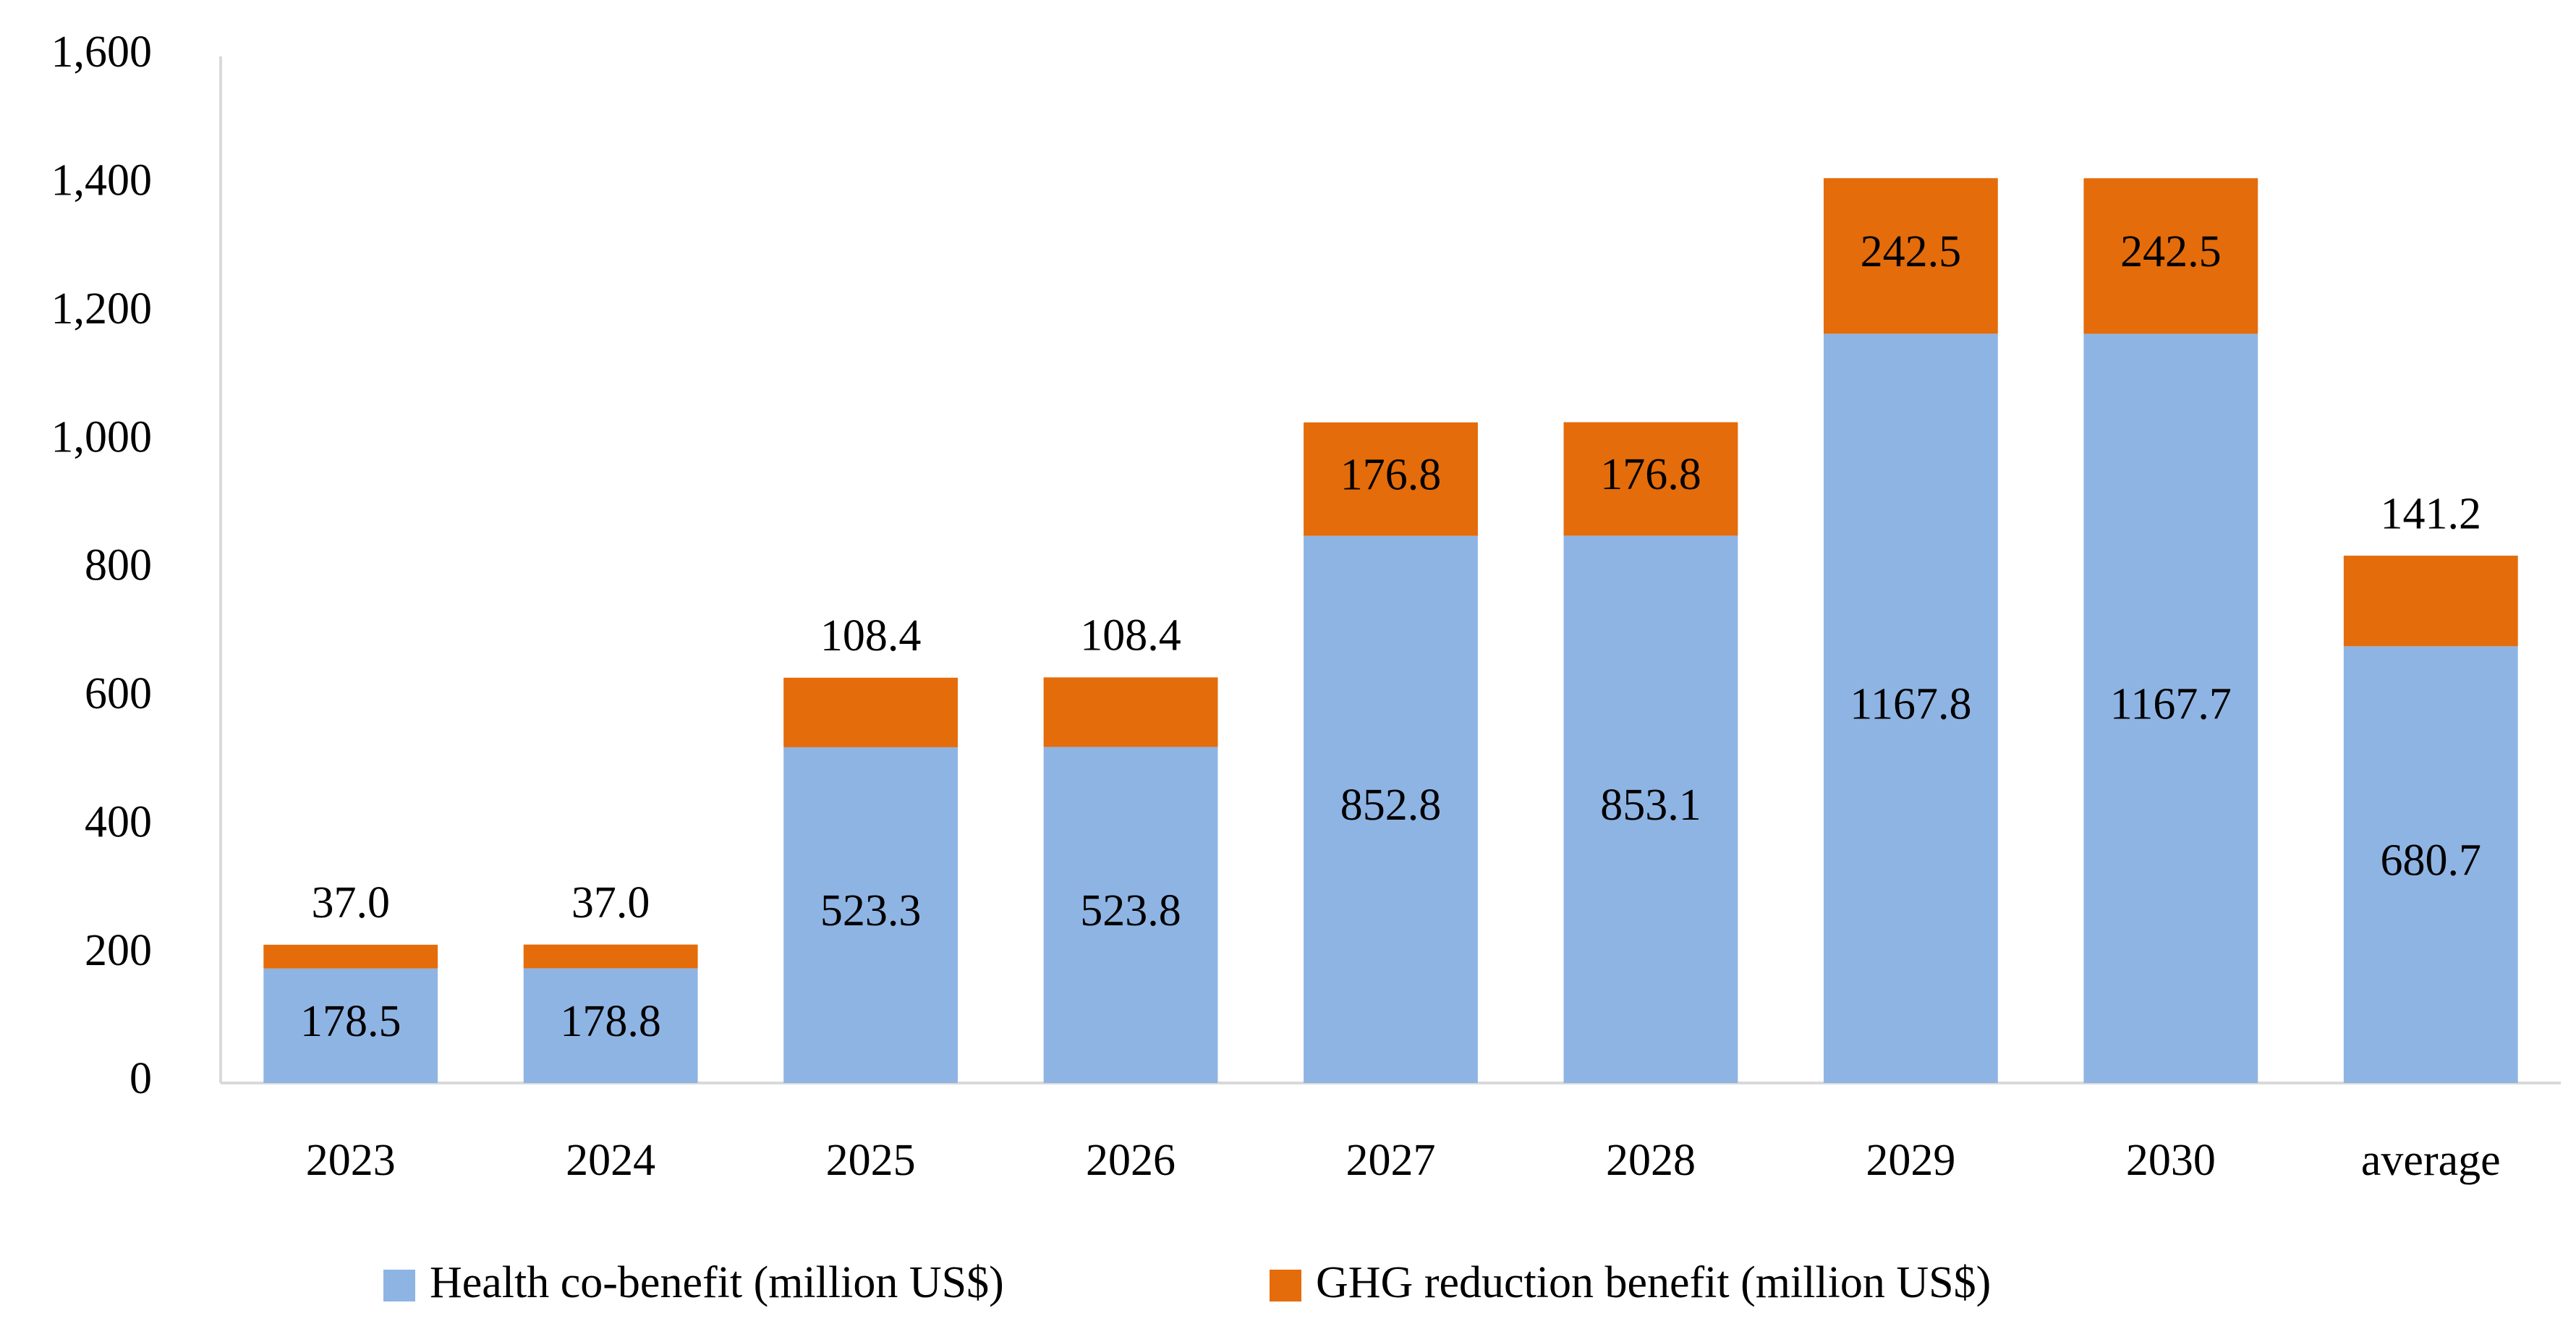 This screenshot has width=2576, height=1342. Describe the element at coordinates (1910, 1160) in the screenshot. I see `x-tick-label: 2029` at that location.